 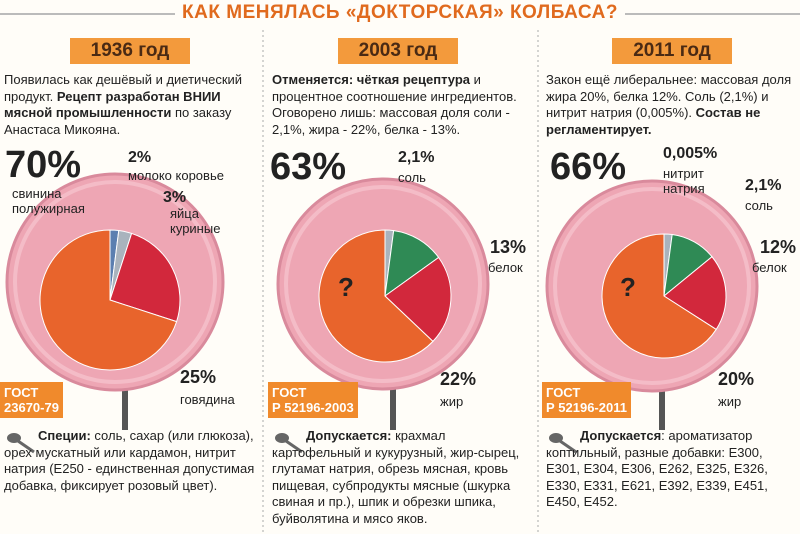 I want to click on value-label: 22%, so click(x=458, y=379).